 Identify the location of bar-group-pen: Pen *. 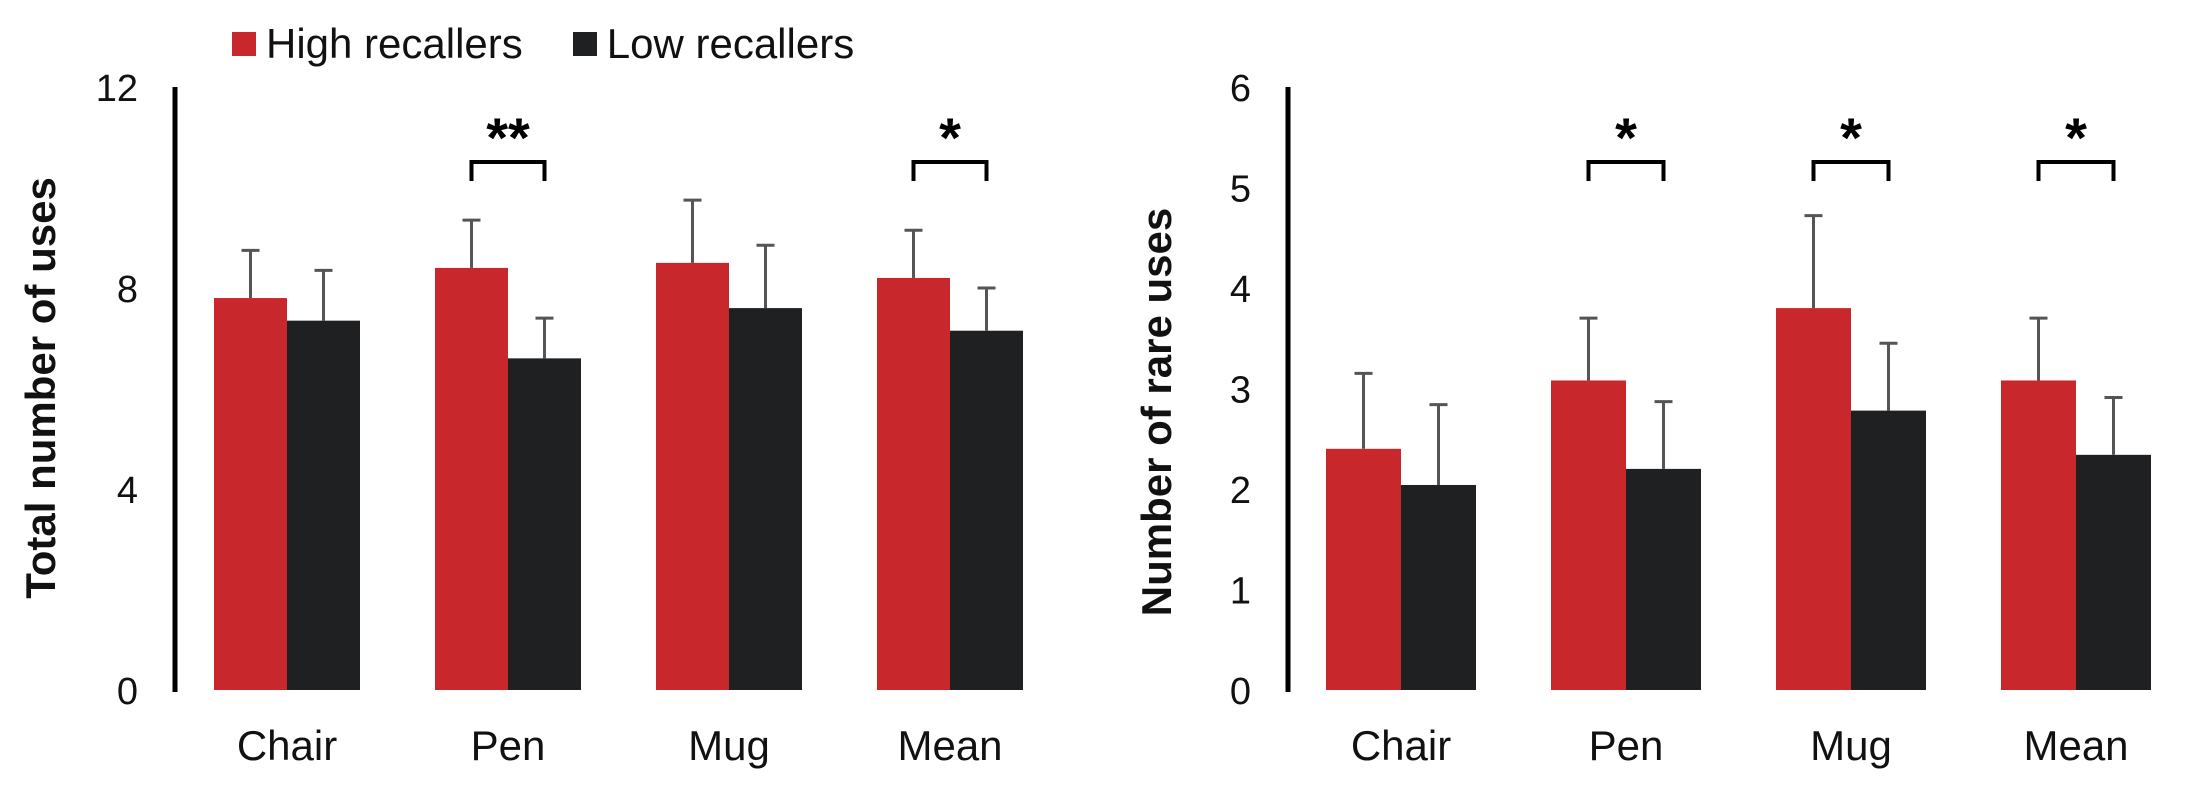
(1626, 437).